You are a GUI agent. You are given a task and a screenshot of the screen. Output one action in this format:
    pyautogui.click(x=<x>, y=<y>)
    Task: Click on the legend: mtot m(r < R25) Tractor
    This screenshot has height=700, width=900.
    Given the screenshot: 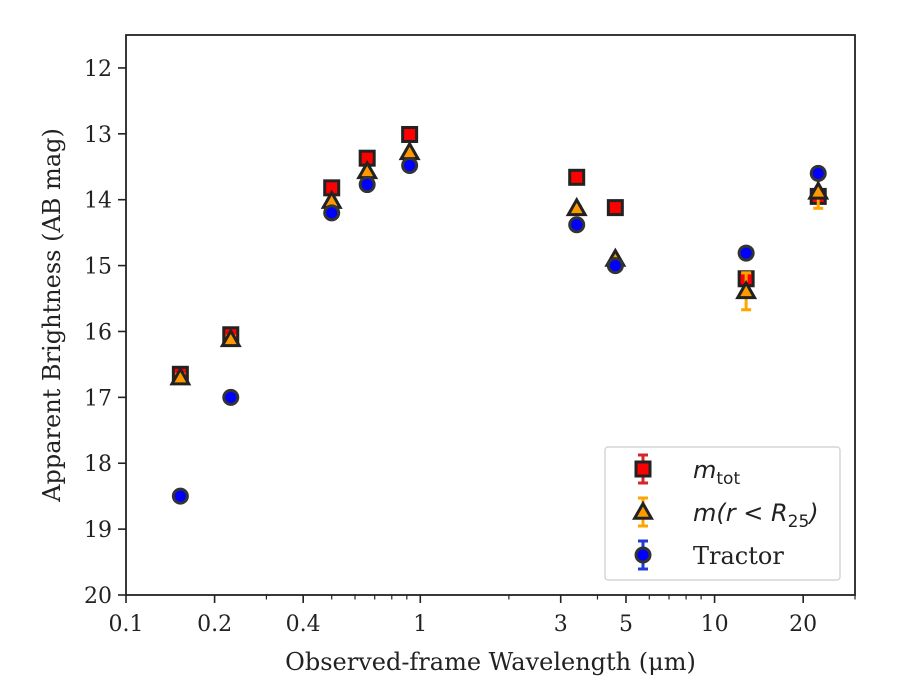 What is the action you would take?
    pyautogui.click(x=722, y=513)
    